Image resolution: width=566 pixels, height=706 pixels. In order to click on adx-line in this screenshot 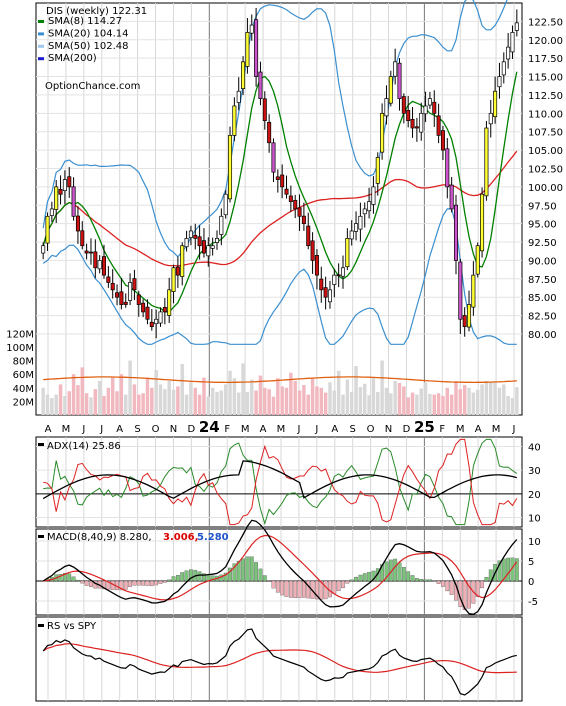, I will do `click(279, 480)`.